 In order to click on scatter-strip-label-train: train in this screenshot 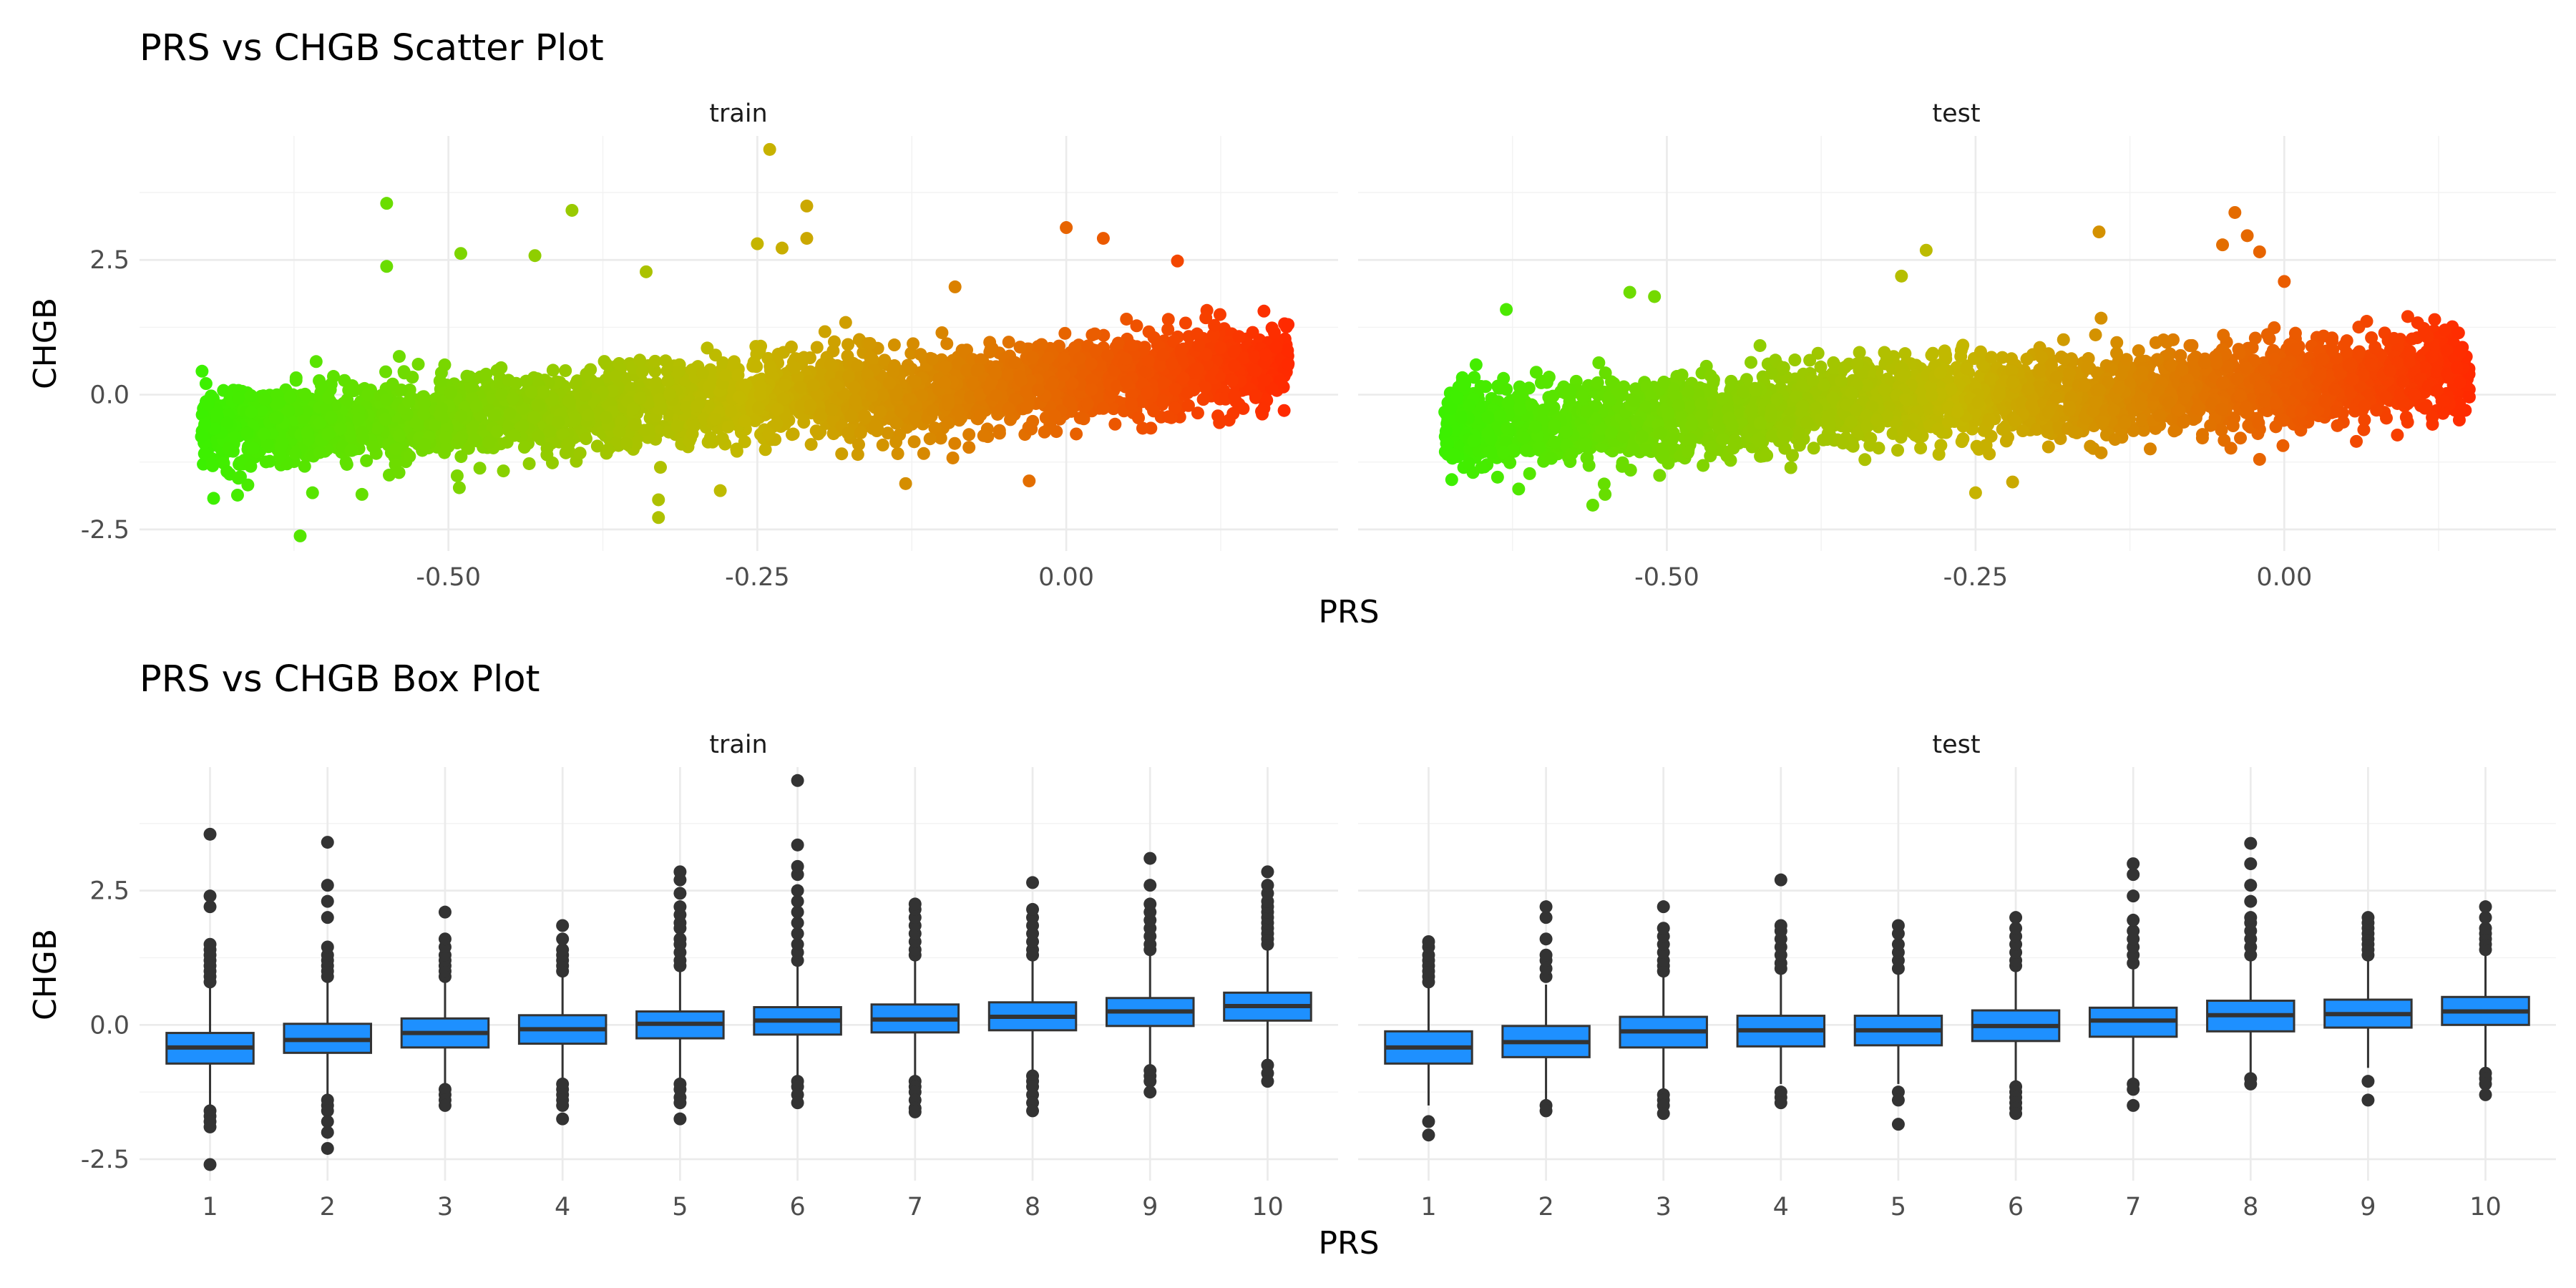, I will do `click(738, 113)`.